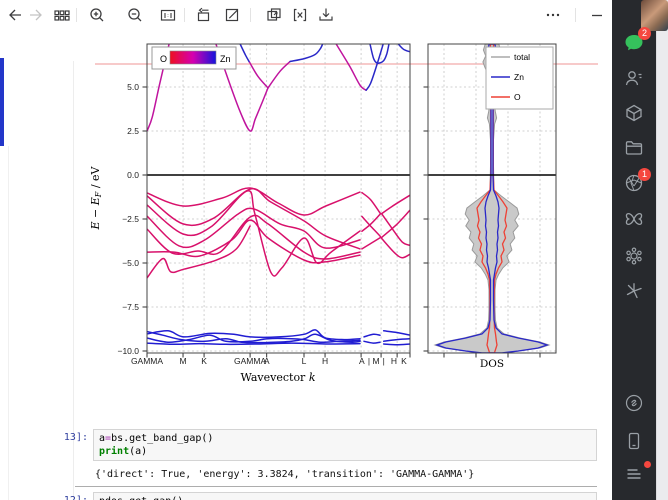 The image size is (668, 500). I want to click on code-input: a=bs.get_band_gap() print(a), so click(345, 445).